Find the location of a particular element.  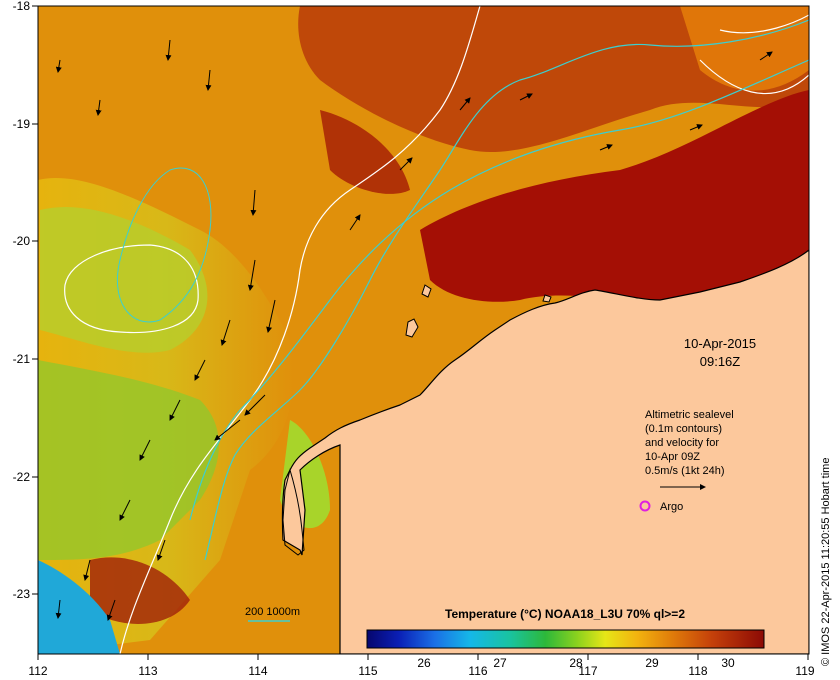

altimetry-line: 10-Apr 09Z is located at coordinates (672, 457).